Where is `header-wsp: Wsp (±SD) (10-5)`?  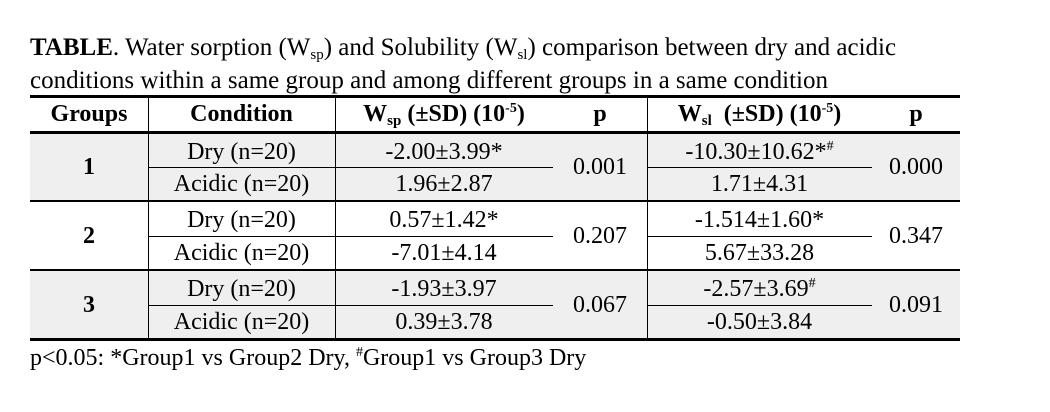 header-wsp: Wsp (±SD) (10-5) is located at coordinates (444, 116).